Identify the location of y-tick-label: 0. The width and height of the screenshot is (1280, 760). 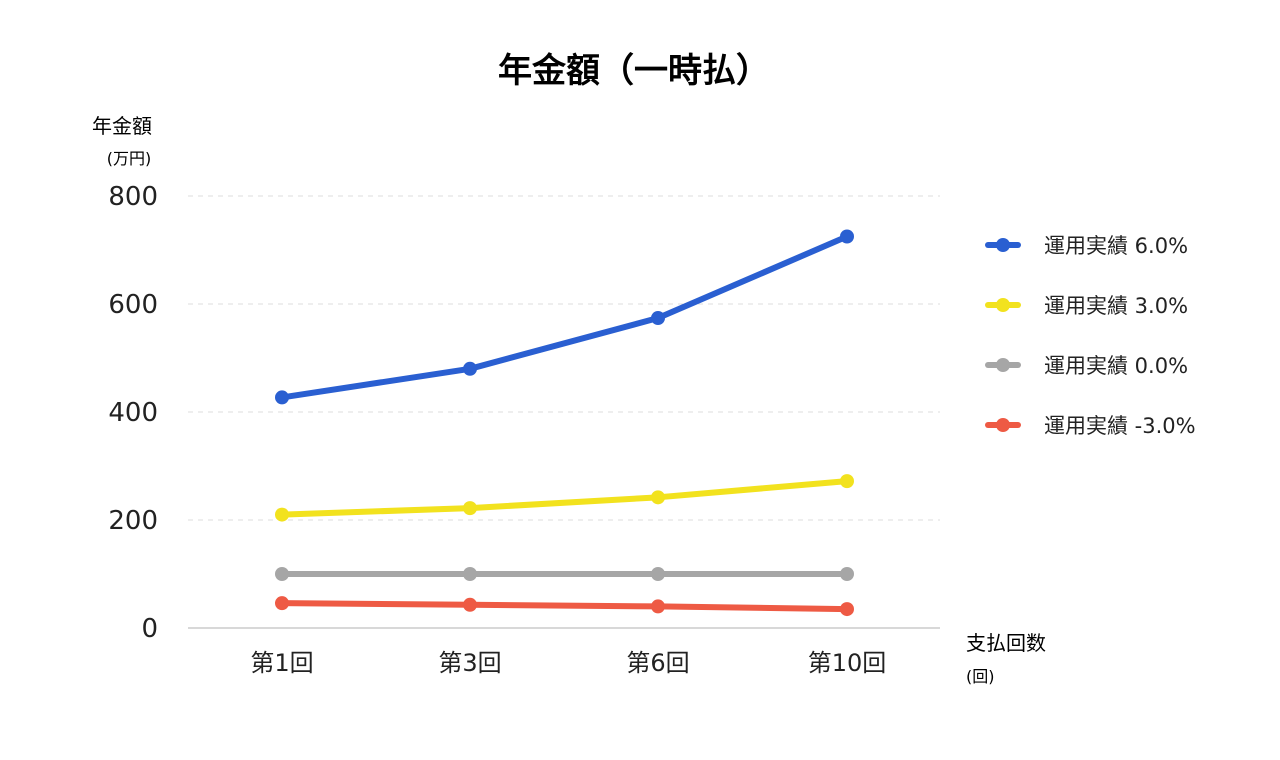
(149, 629).